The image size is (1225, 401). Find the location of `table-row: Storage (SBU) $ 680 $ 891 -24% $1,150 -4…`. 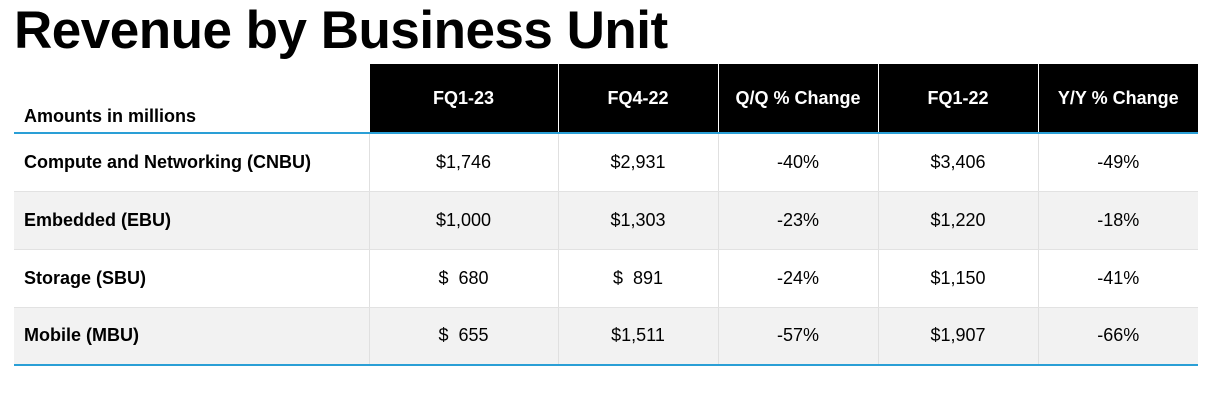

table-row: Storage (SBU) $ 680 $ 891 -24% $1,150 -4… is located at coordinates (606, 278).